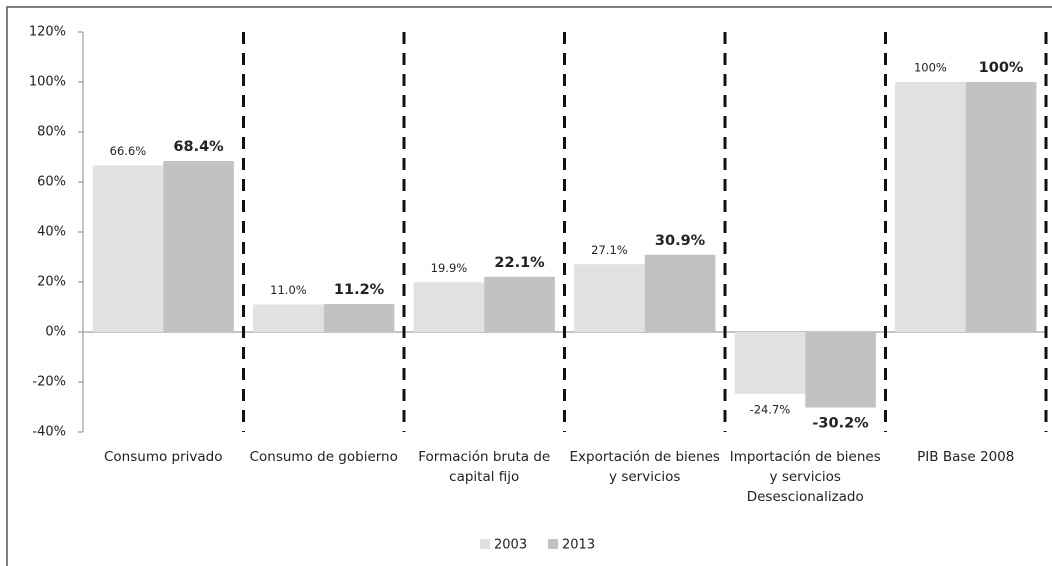  What do you see at coordinates (288, 290) in the screenshot?
I see `value-label: 11.0%` at bounding box center [288, 290].